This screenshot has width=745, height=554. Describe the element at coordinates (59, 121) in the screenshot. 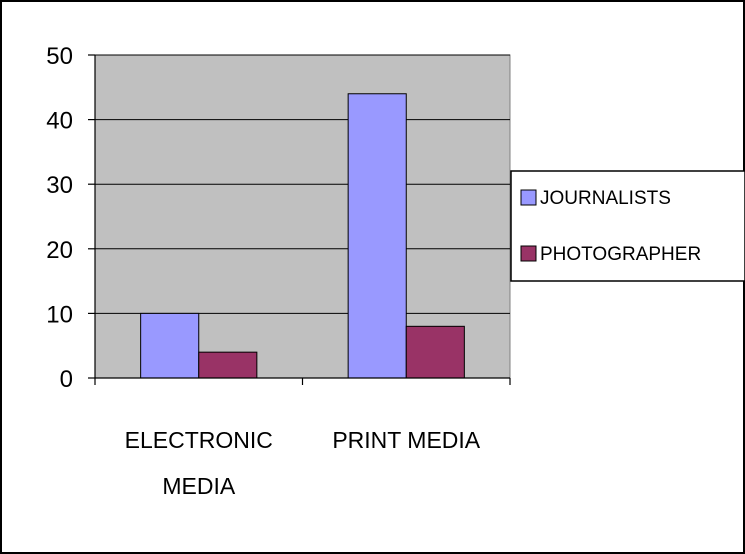

I see `y-tick-label: 40` at that location.